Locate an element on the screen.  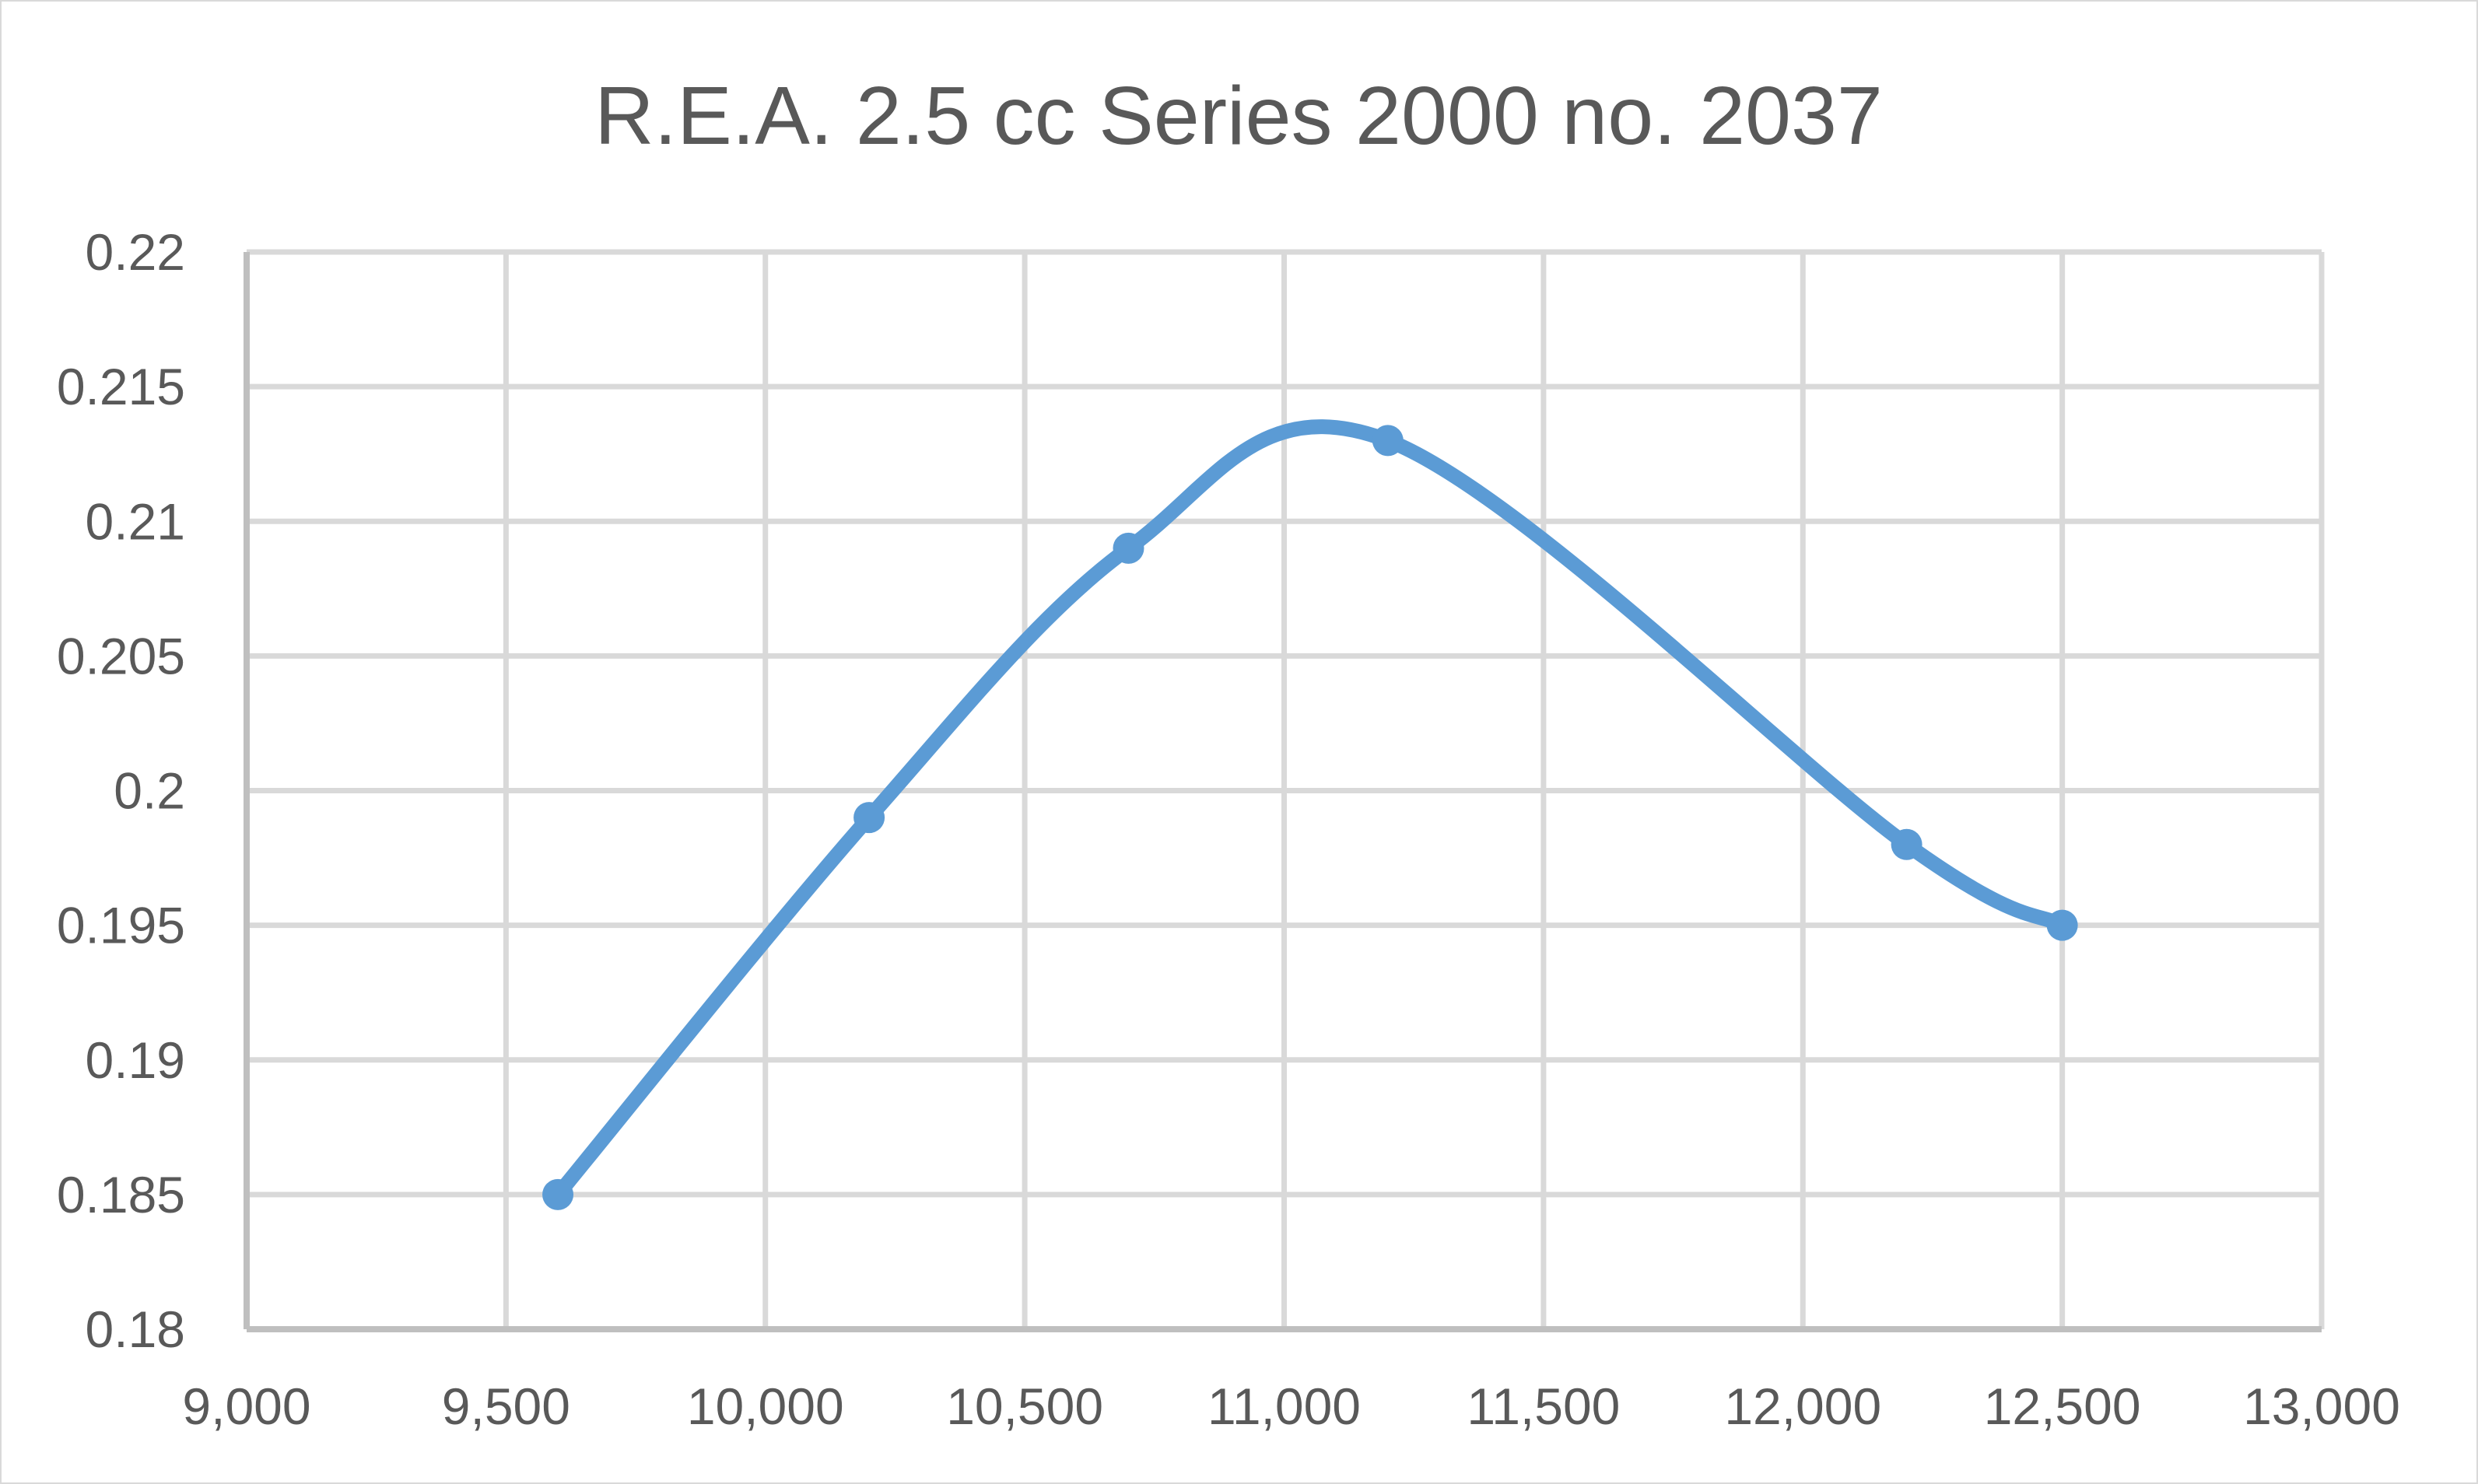
y-tick-label: 0.215 is located at coordinates (121, 386).